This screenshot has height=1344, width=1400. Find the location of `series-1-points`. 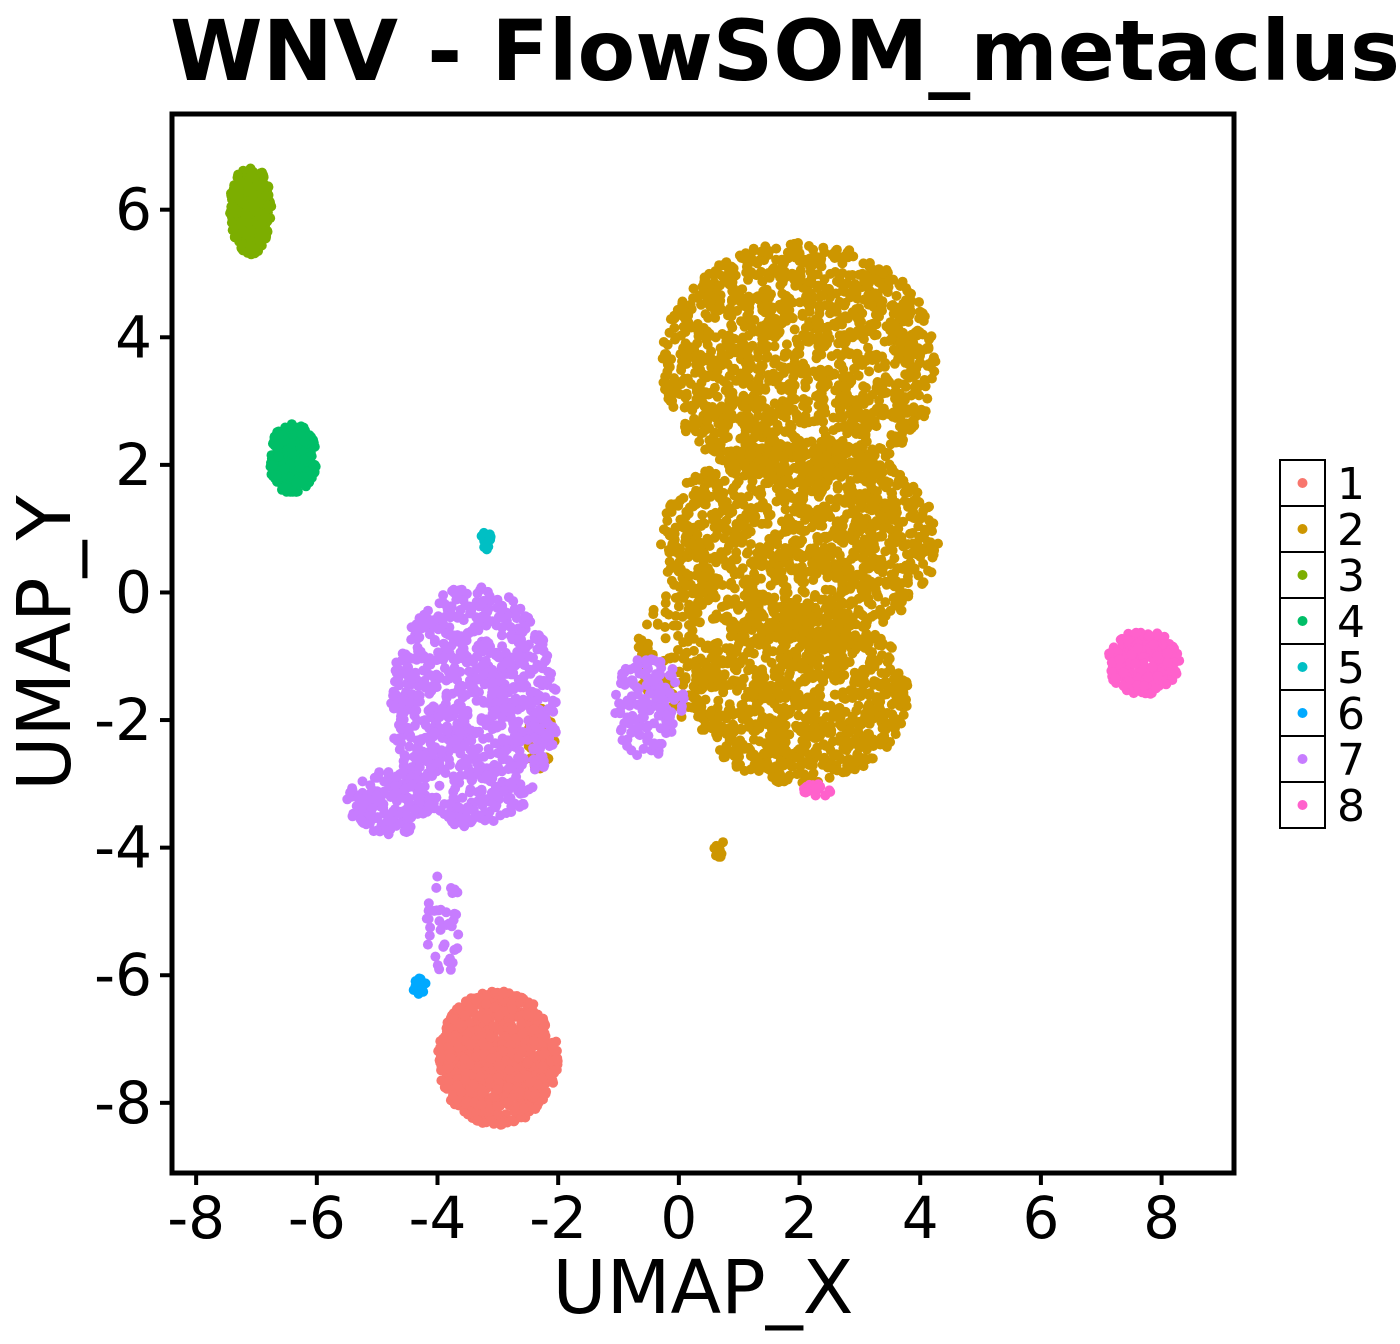

series-1-points is located at coordinates (498, 1058).